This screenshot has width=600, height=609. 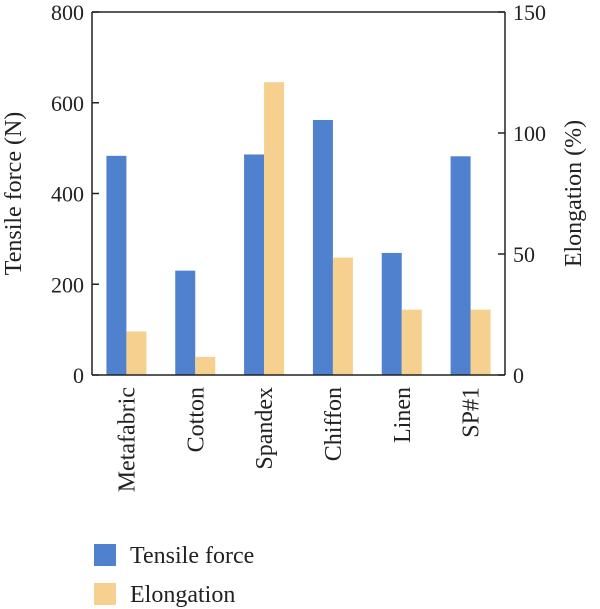 I want to click on y-tick-label-200: 200, so click(x=67, y=284).